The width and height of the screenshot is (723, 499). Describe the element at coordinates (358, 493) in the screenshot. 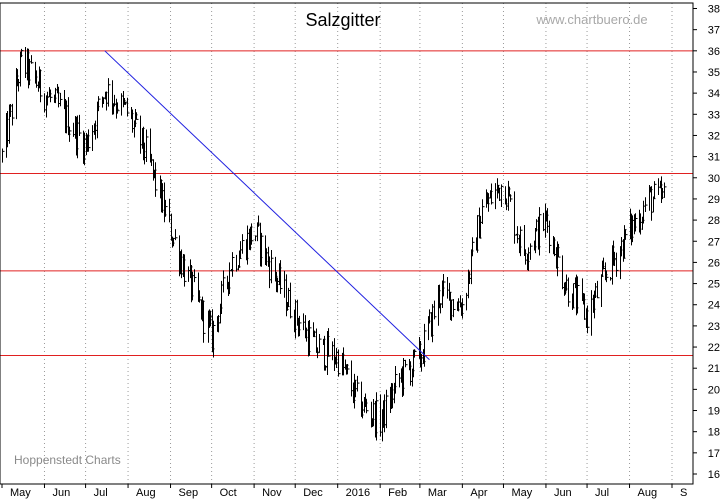

I see `x-tick-label: 2016` at that location.